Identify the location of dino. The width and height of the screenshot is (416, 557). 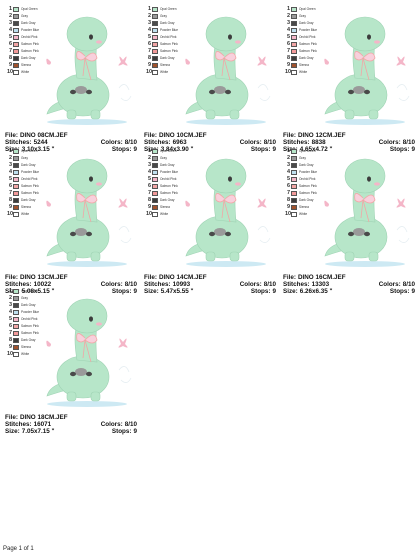
(367, 212).